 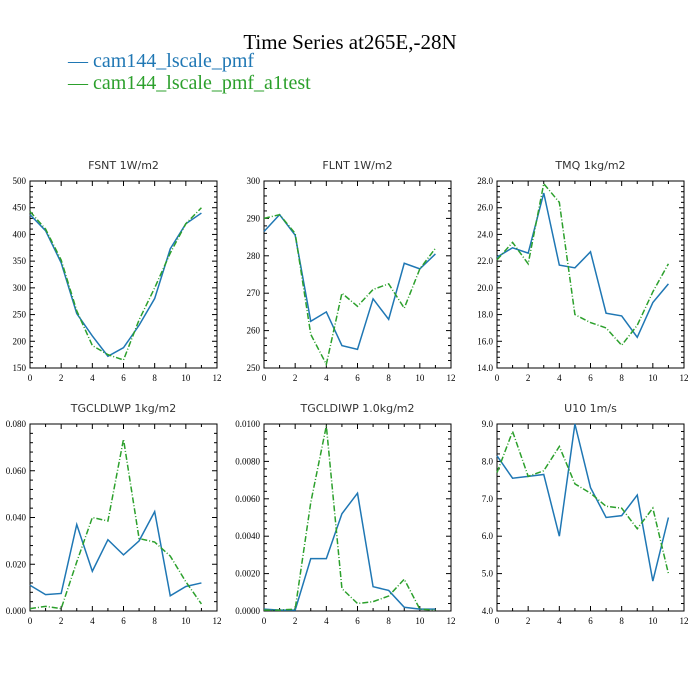 What do you see at coordinates (357, 165) in the screenshot?
I see `panel-title: FLNT 1W/m2` at bounding box center [357, 165].